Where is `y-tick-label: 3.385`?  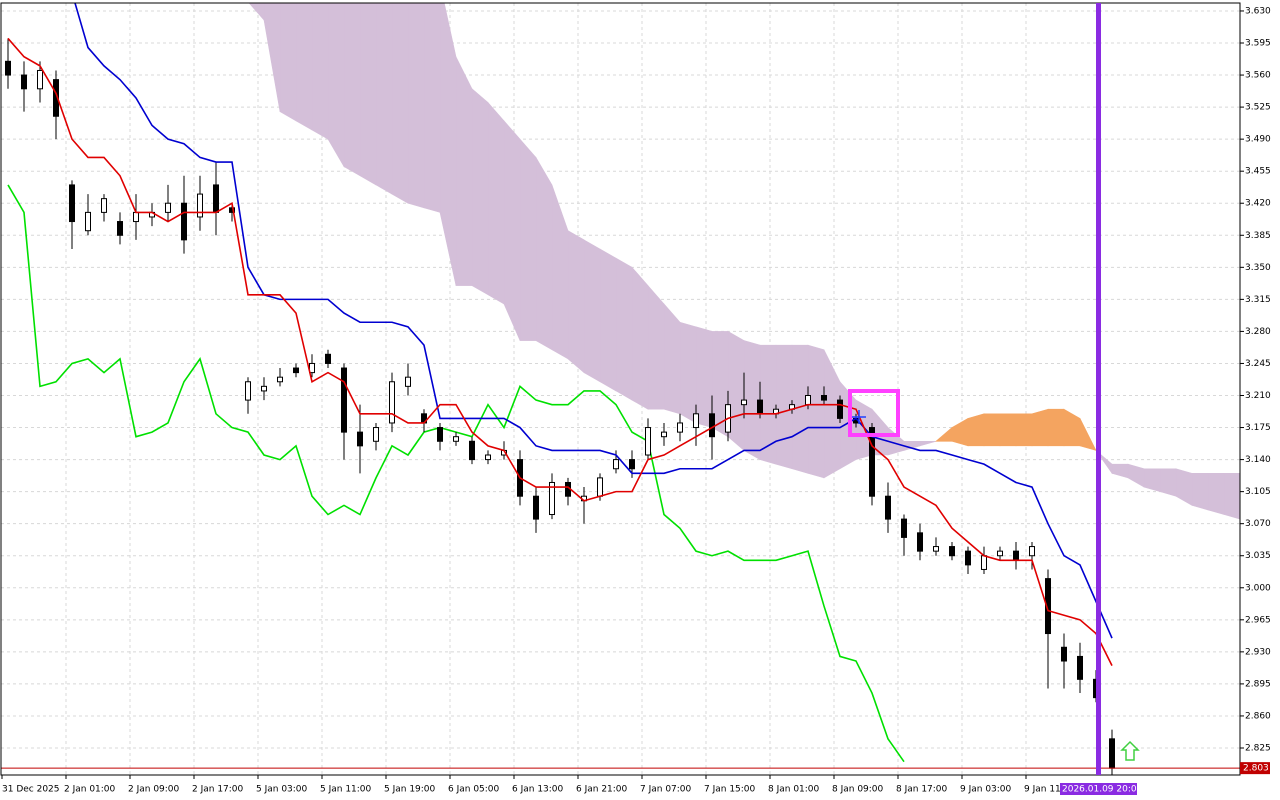 y-tick-label: 3.385 is located at coordinates (1258, 236).